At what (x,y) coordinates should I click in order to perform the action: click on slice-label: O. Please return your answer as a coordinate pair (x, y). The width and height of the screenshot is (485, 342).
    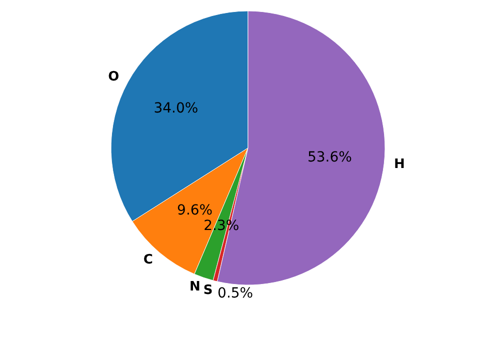
    Looking at the image, I should click on (114, 77).